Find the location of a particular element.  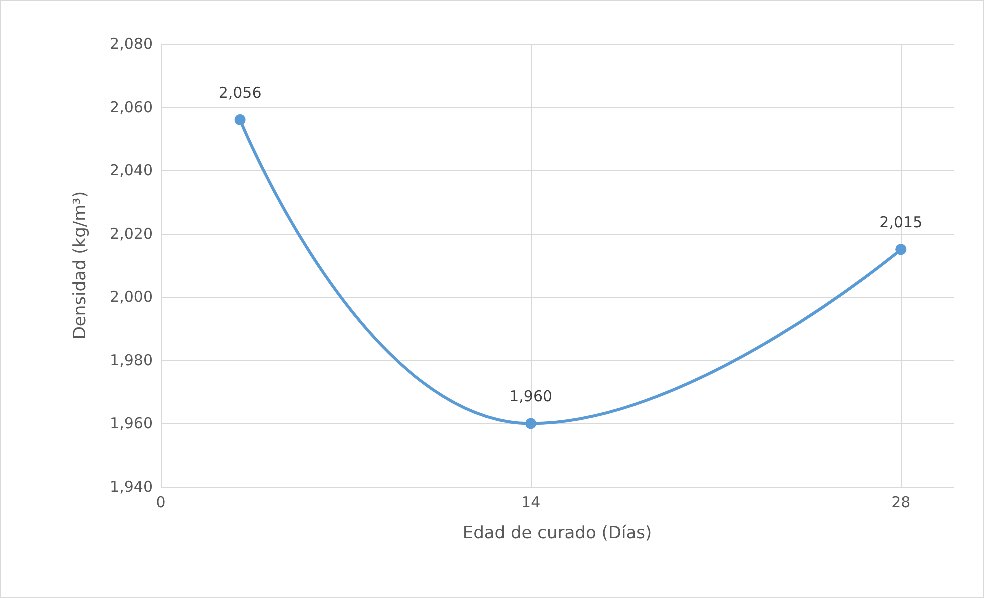

y-tick-label: 1,940 is located at coordinates (131, 487).